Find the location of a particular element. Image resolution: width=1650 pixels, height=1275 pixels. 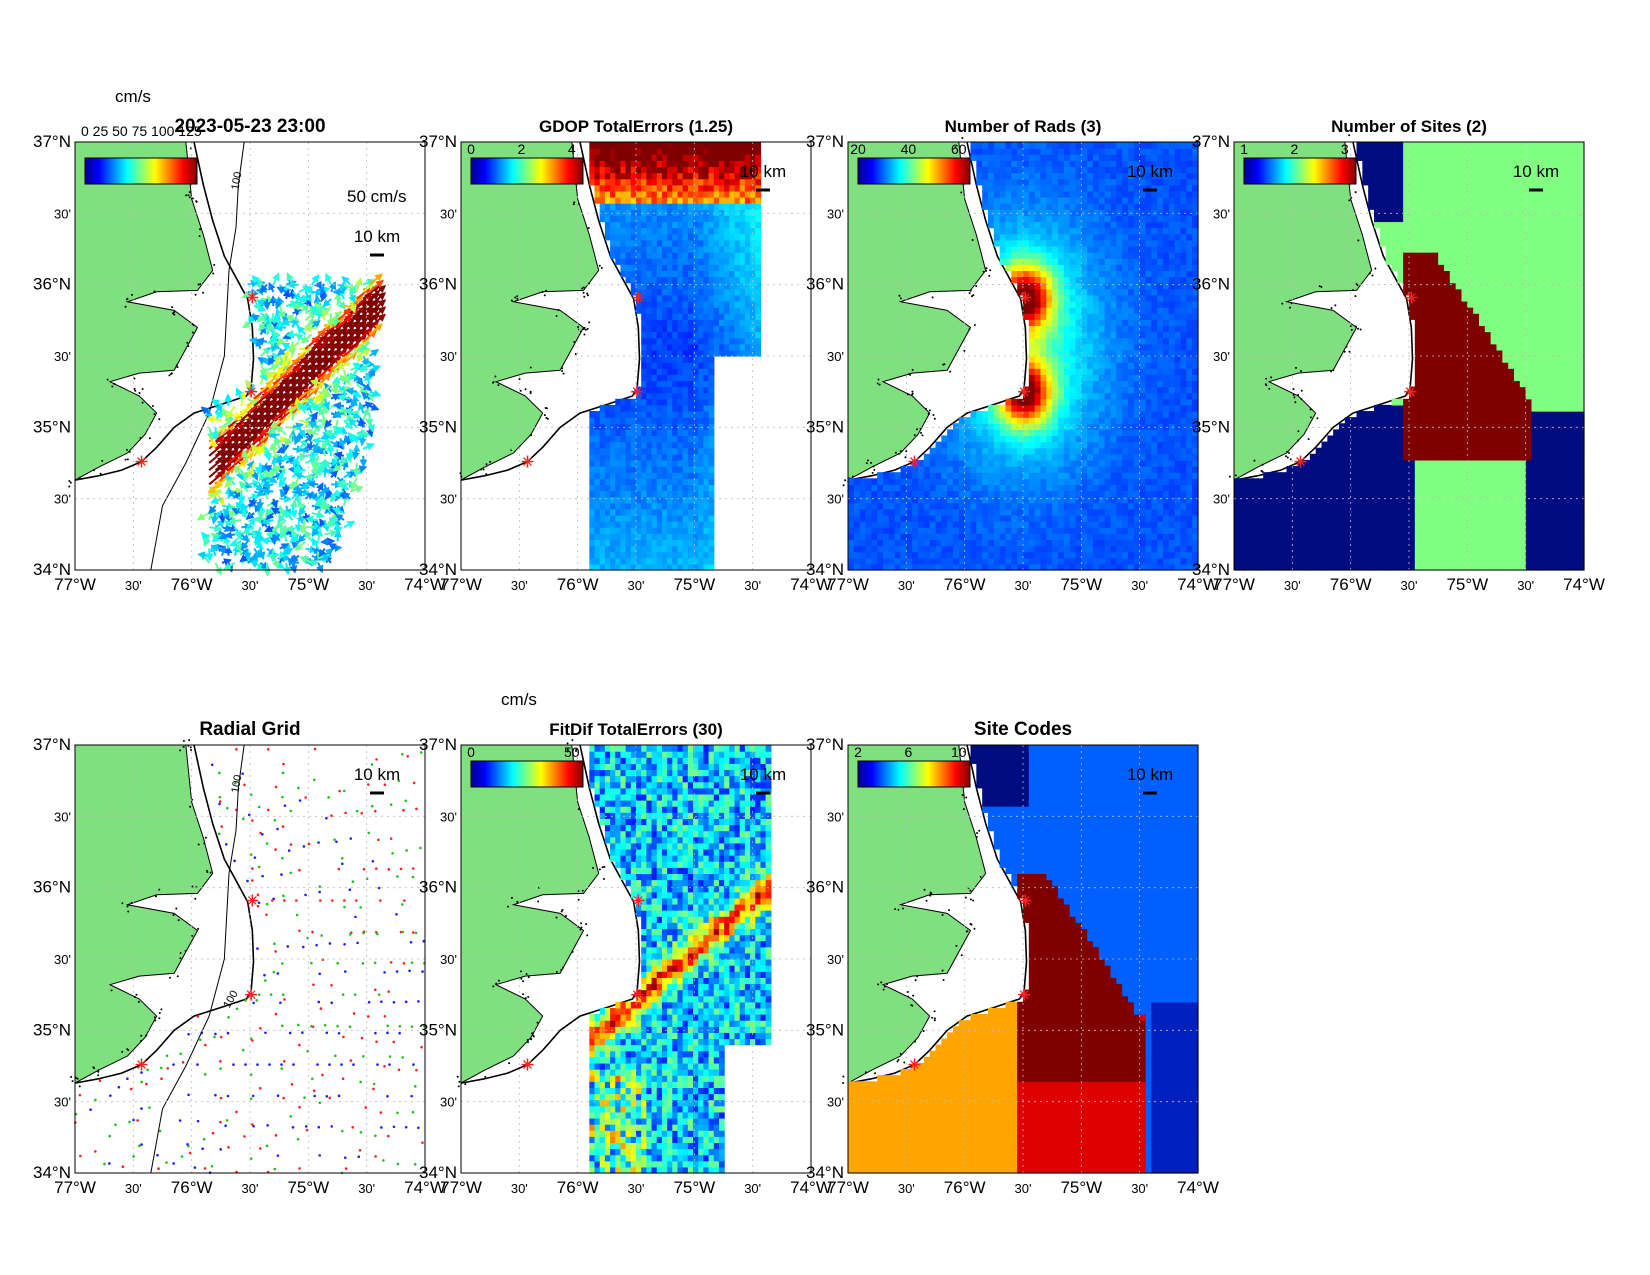

panel-gdop-coast-dot is located at coordinates (601, 267).